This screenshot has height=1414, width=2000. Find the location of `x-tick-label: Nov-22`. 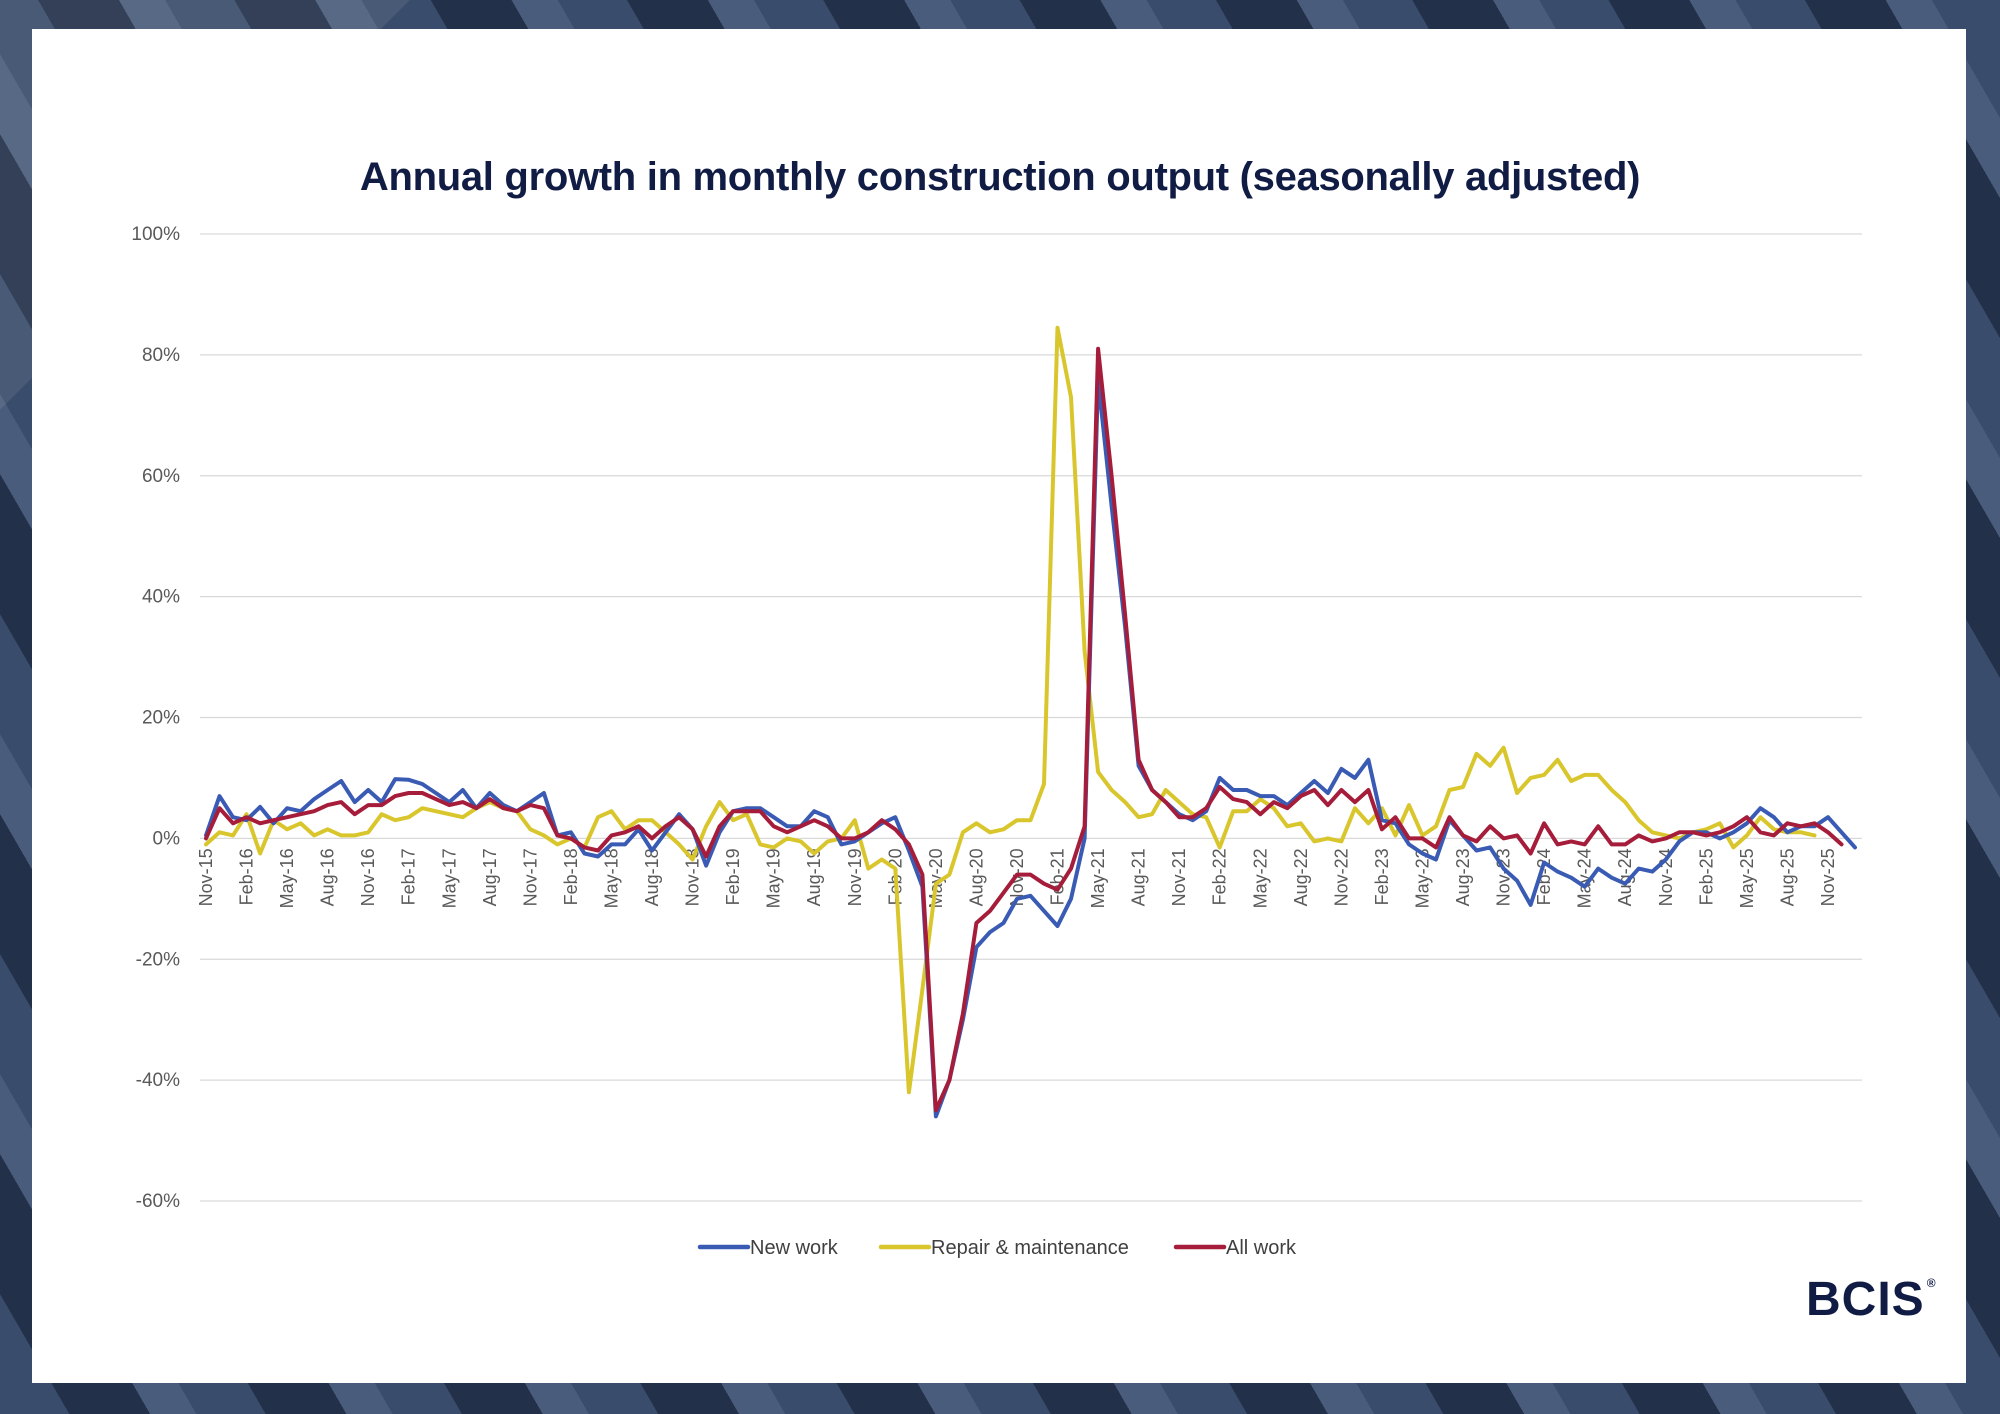

x-tick-label: Nov-22 is located at coordinates (1341, 877).